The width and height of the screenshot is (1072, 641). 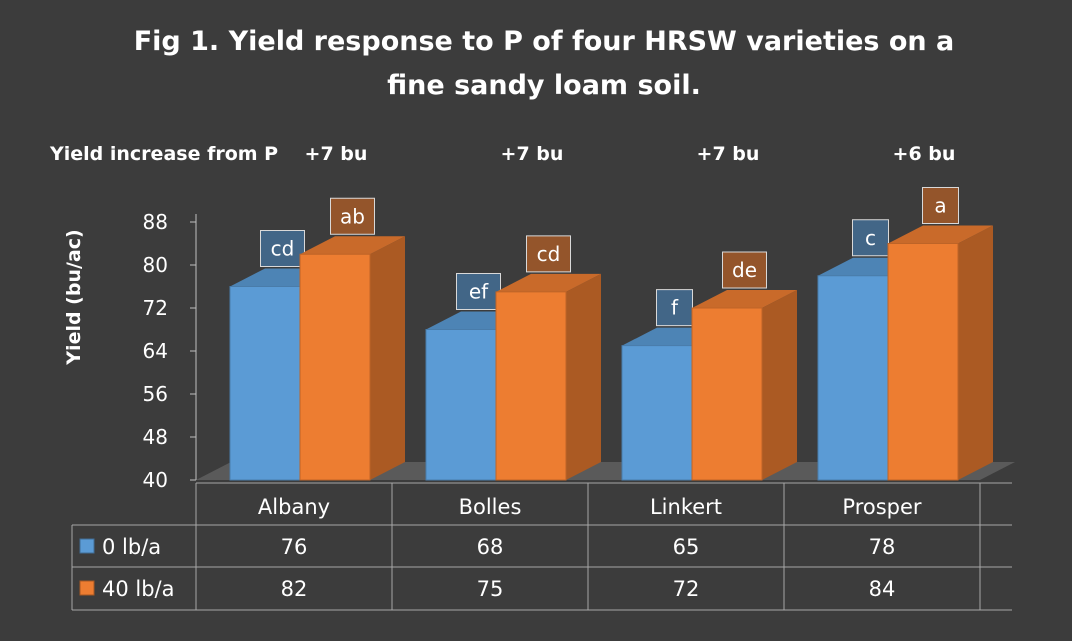 I want to click on y-tick-label: 40, so click(x=155, y=480).